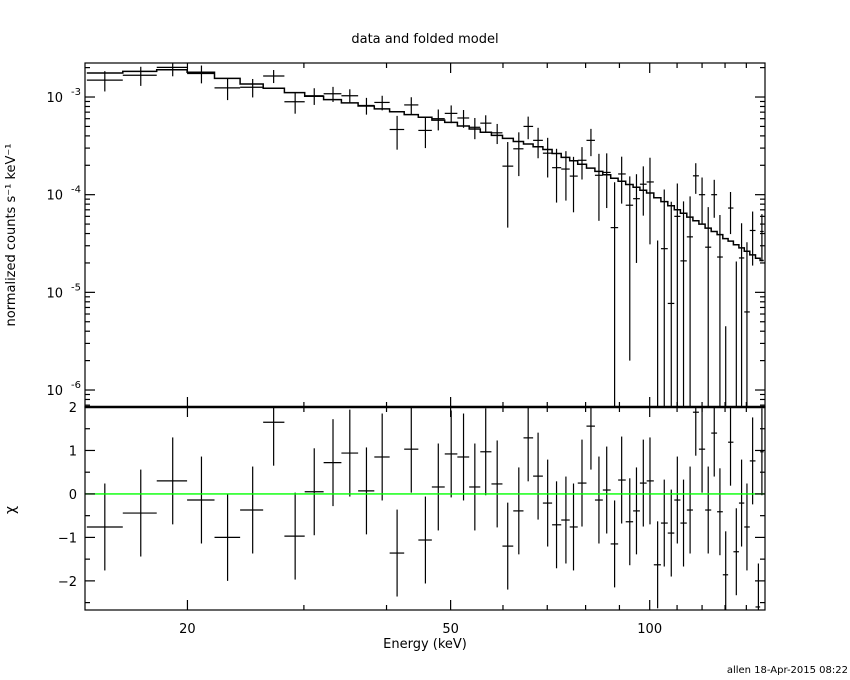 The height and width of the screenshot is (680, 850). Describe the element at coordinates (649, 629) in the screenshot. I see `x-tick-label: 100` at that location.